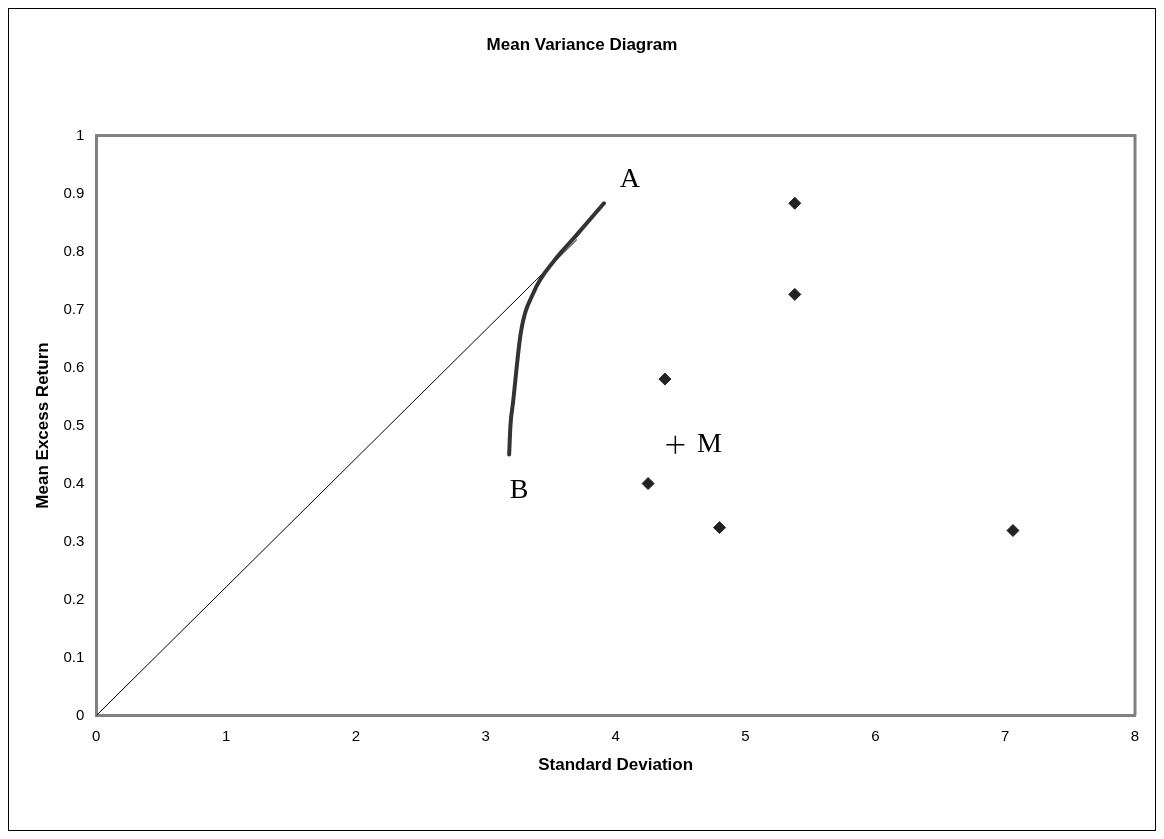 The height and width of the screenshot is (839, 1164). Describe the element at coordinates (1005, 735) in the screenshot. I see `x-tick-label: 7` at that location.